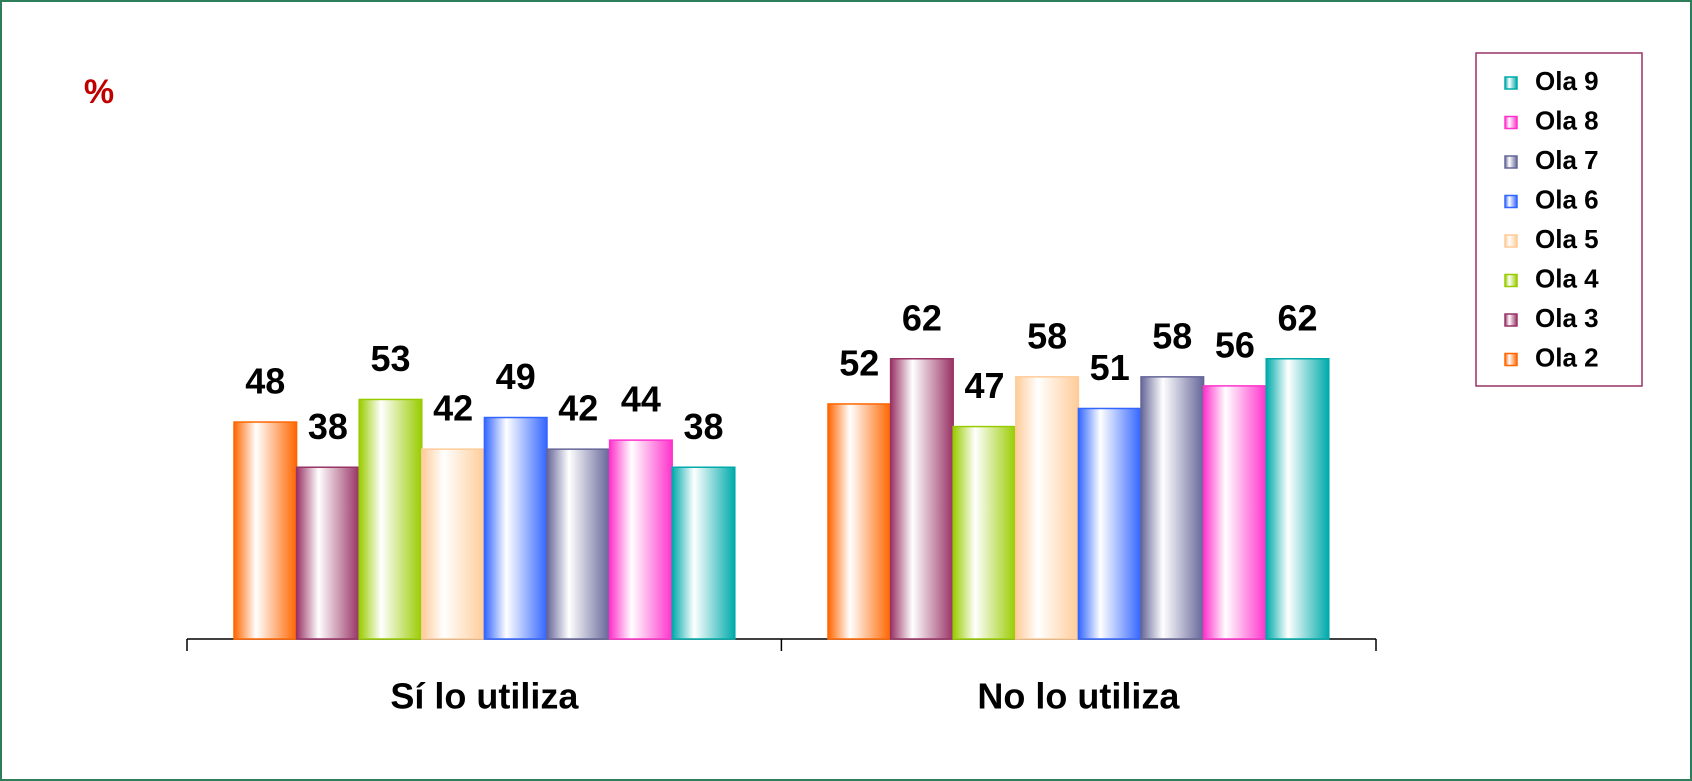  What do you see at coordinates (1567, 199) in the screenshot?
I see `legend-label: Ola 6` at bounding box center [1567, 199].